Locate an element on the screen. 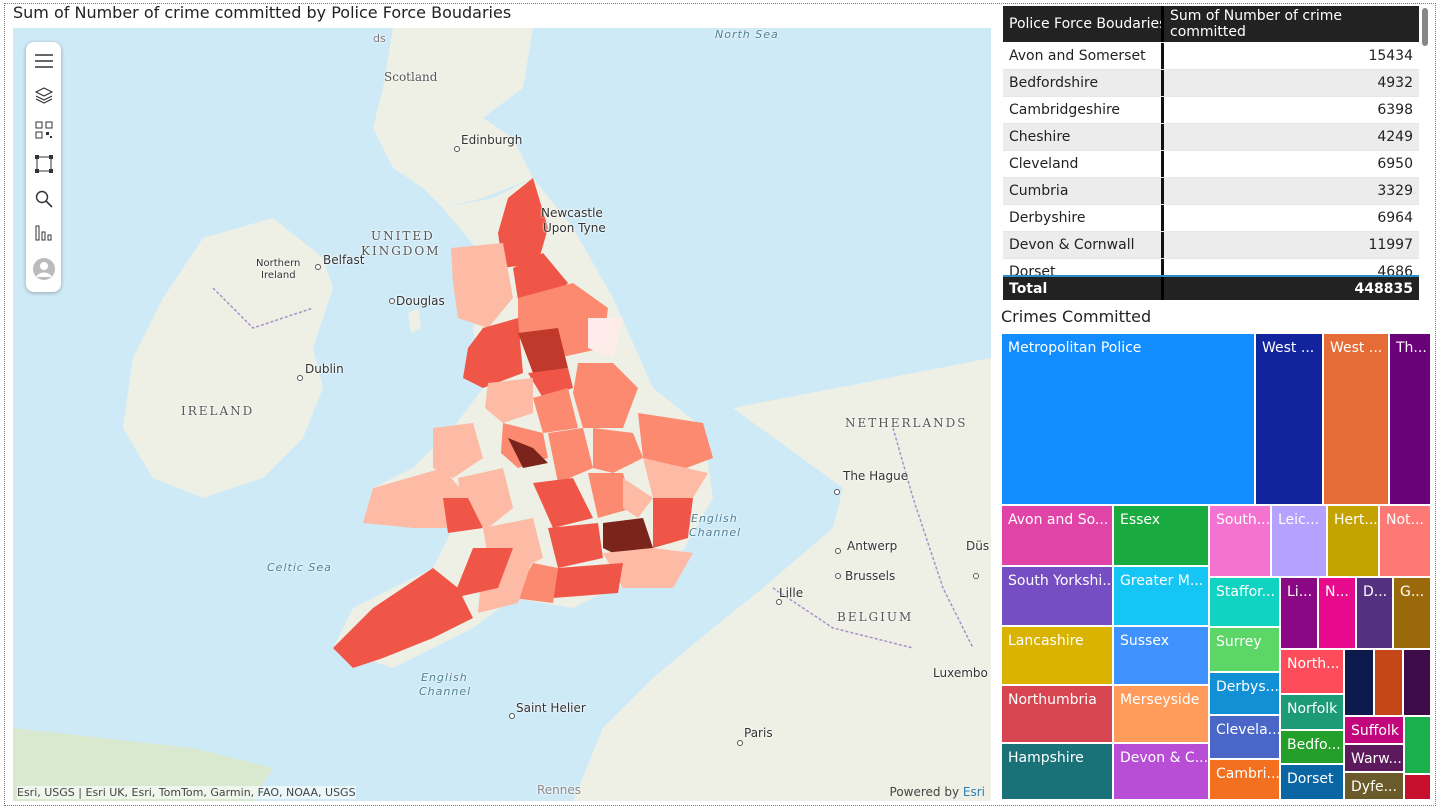 This screenshot has width=1440, height=810. table-row: Cleveland 6950 is located at coordinates (1211, 164).